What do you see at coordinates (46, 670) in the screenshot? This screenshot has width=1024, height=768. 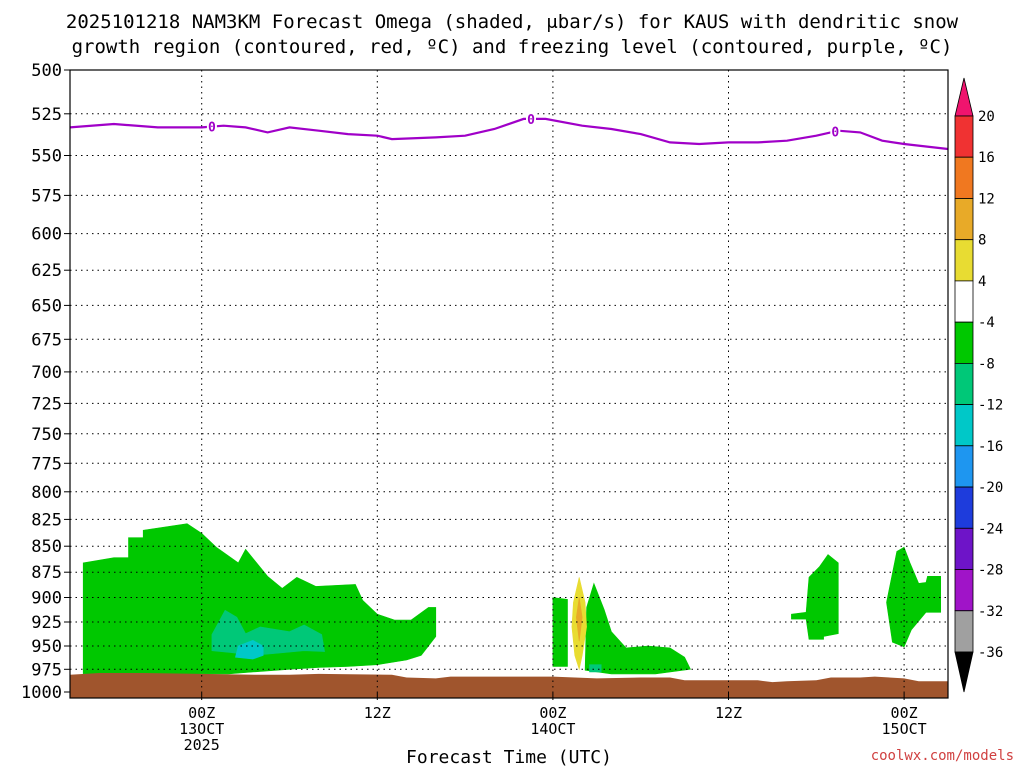 I see `y-tick-label-975: 975` at bounding box center [46, 670].